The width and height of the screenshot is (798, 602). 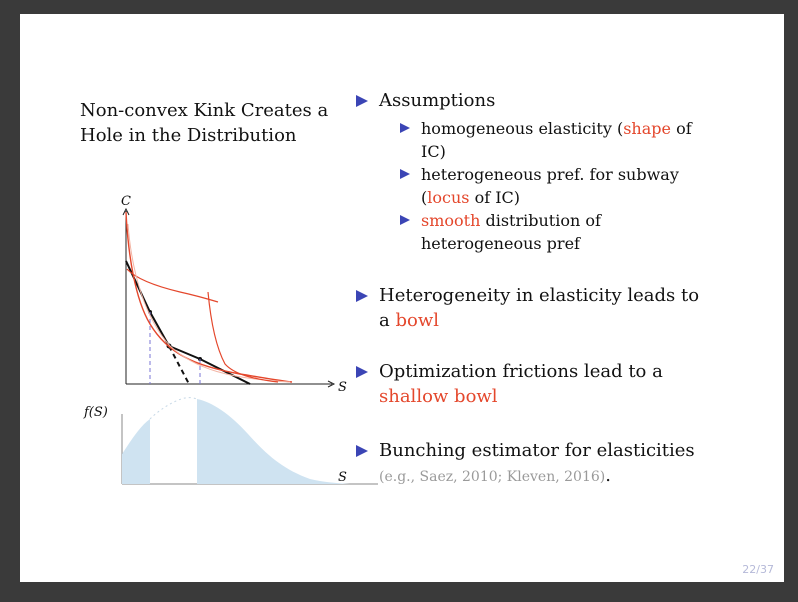 What do you see at coordinates (136, 451) in the screenshot?
I see `density-left` at bounding box center [136, 451].